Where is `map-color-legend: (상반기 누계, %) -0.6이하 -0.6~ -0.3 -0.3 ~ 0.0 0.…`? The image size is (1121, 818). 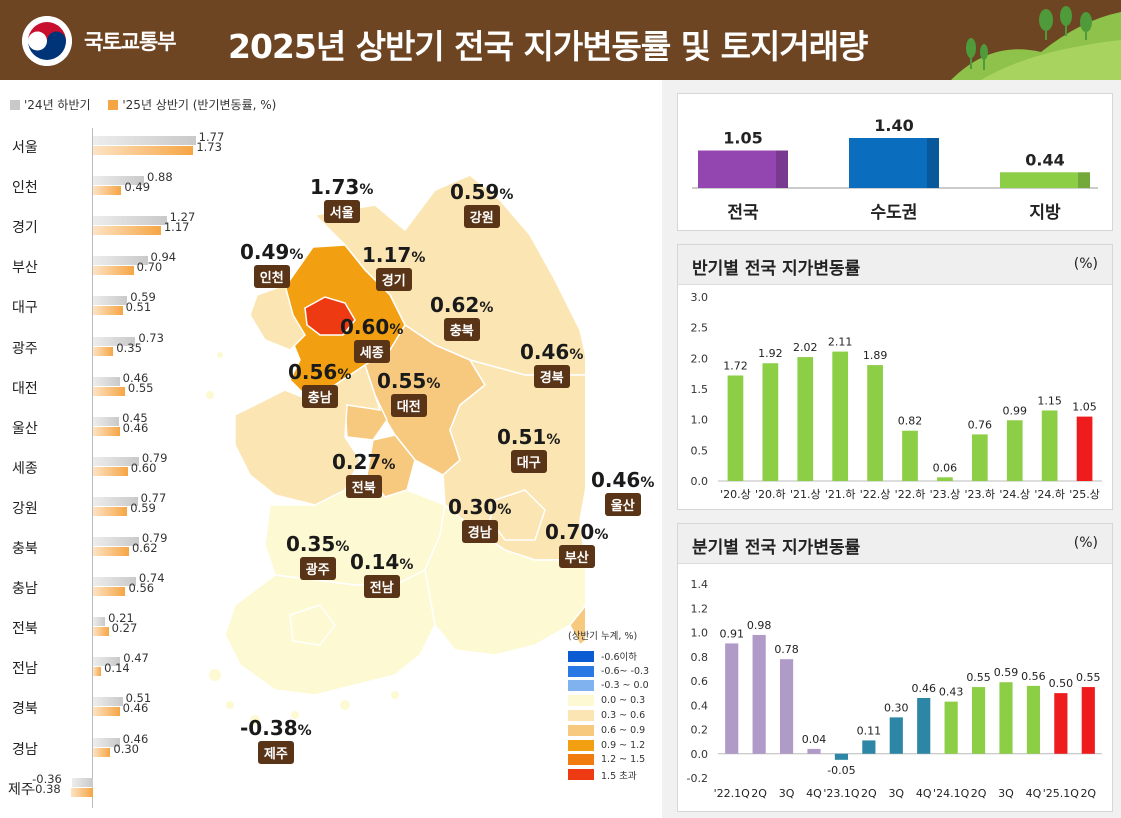 map-color-legend: (상반기 누계, %) -0.6이하 -0.6~ -0.3 -0.3 ~ 0.0 0.… is located at coordinates (608, 705).